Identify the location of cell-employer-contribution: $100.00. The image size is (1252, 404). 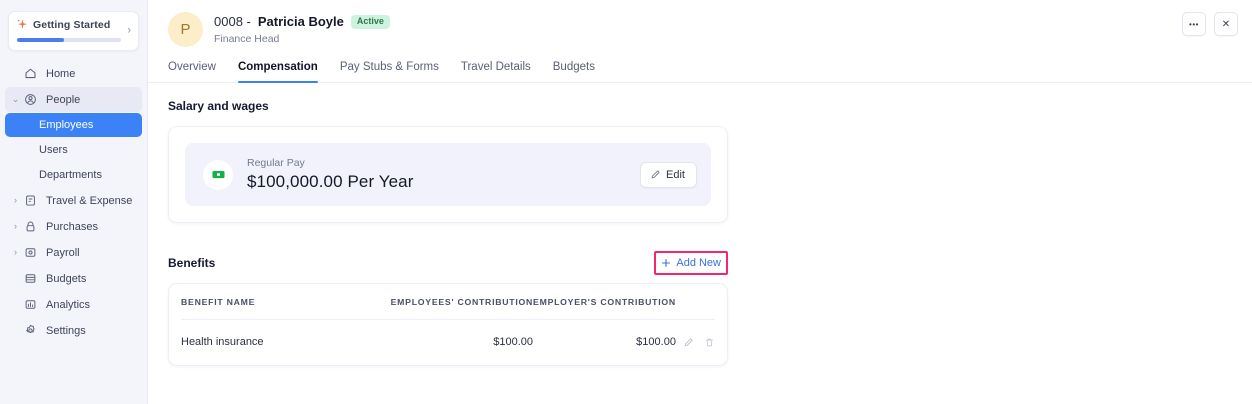
(656, 342).